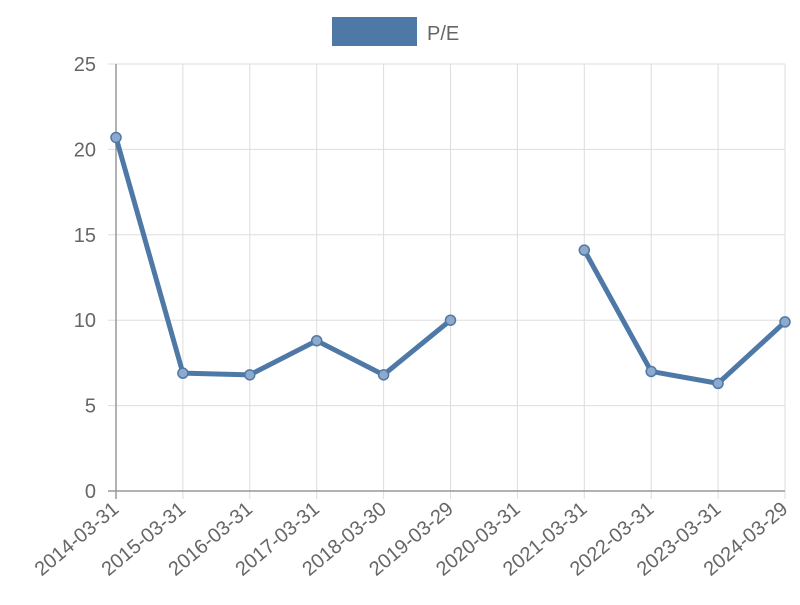  What do you see at coordinates (85, 65) in the screenshot?
I see `y-tick-label: 25` at bounding box center [85, 65].